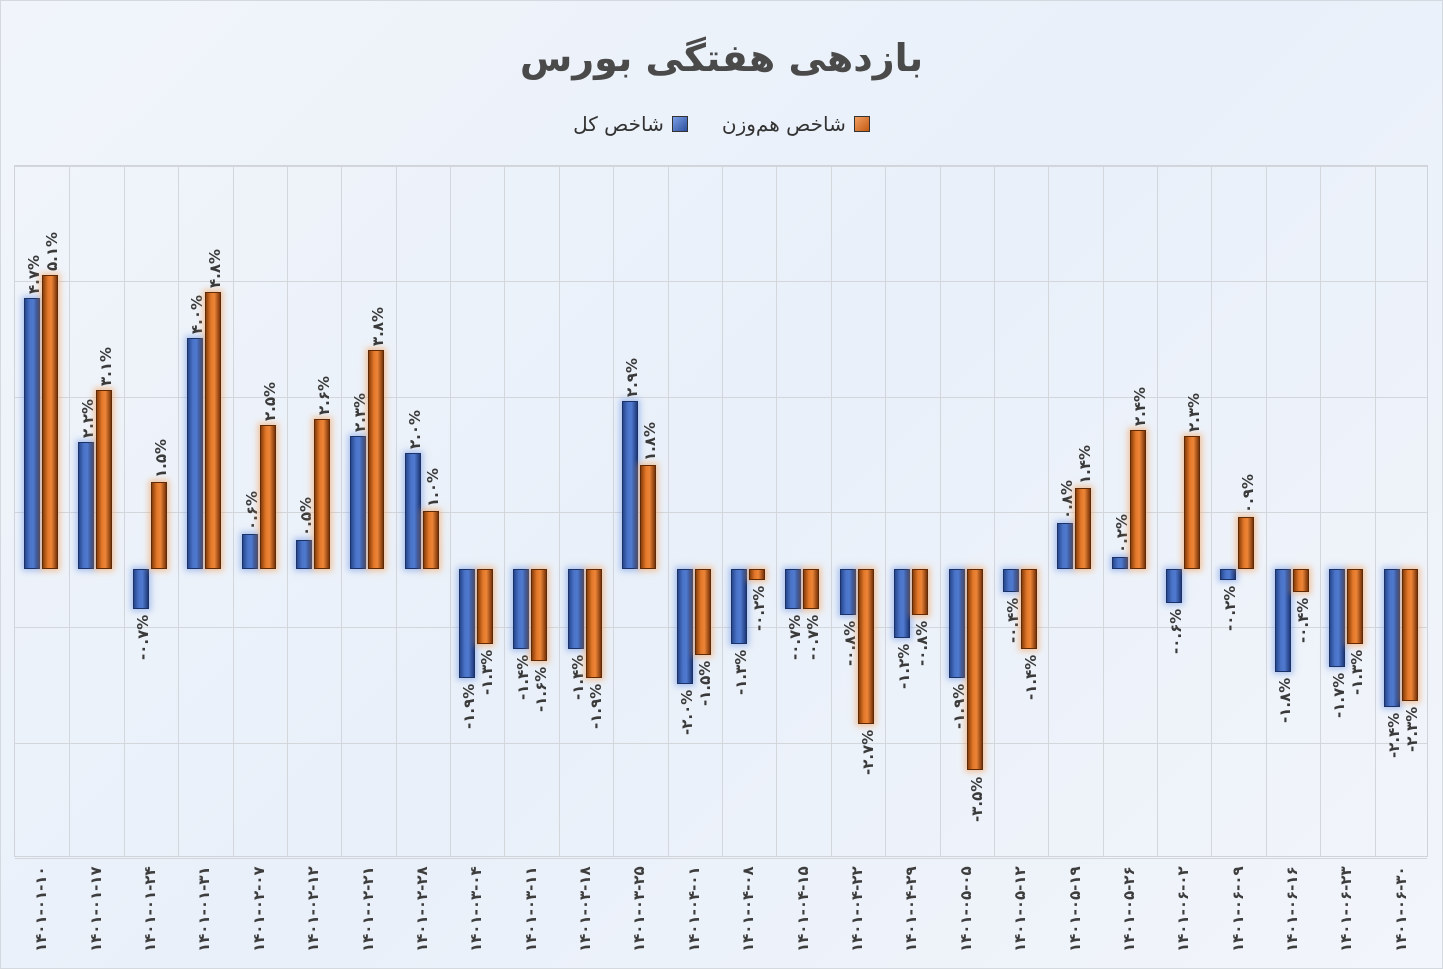 The width and height of the screenshot is (1443, 969). Describe the element at coordinates (904, 666) in the screenshot. I see `data-label: -۱.۲%` at that location.